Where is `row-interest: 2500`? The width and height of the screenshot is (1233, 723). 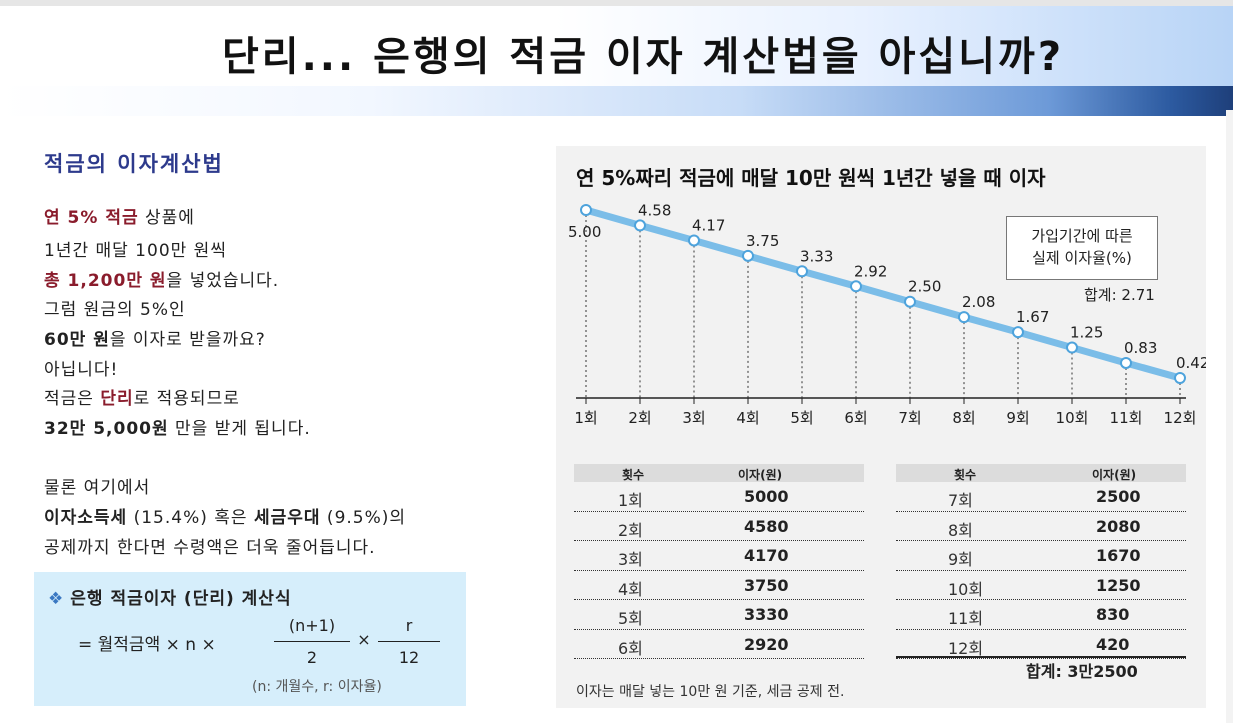 row-interest: 2500 is located at coordinates (1118, 496).